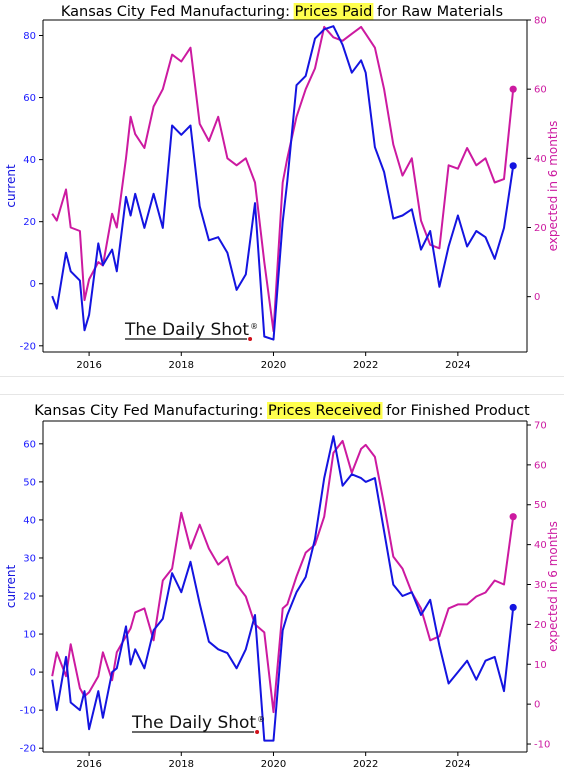 Image resolution: width=564 pixels, height=776 pixels. I want to click on y-tick-label: 10, so click(29, 635).